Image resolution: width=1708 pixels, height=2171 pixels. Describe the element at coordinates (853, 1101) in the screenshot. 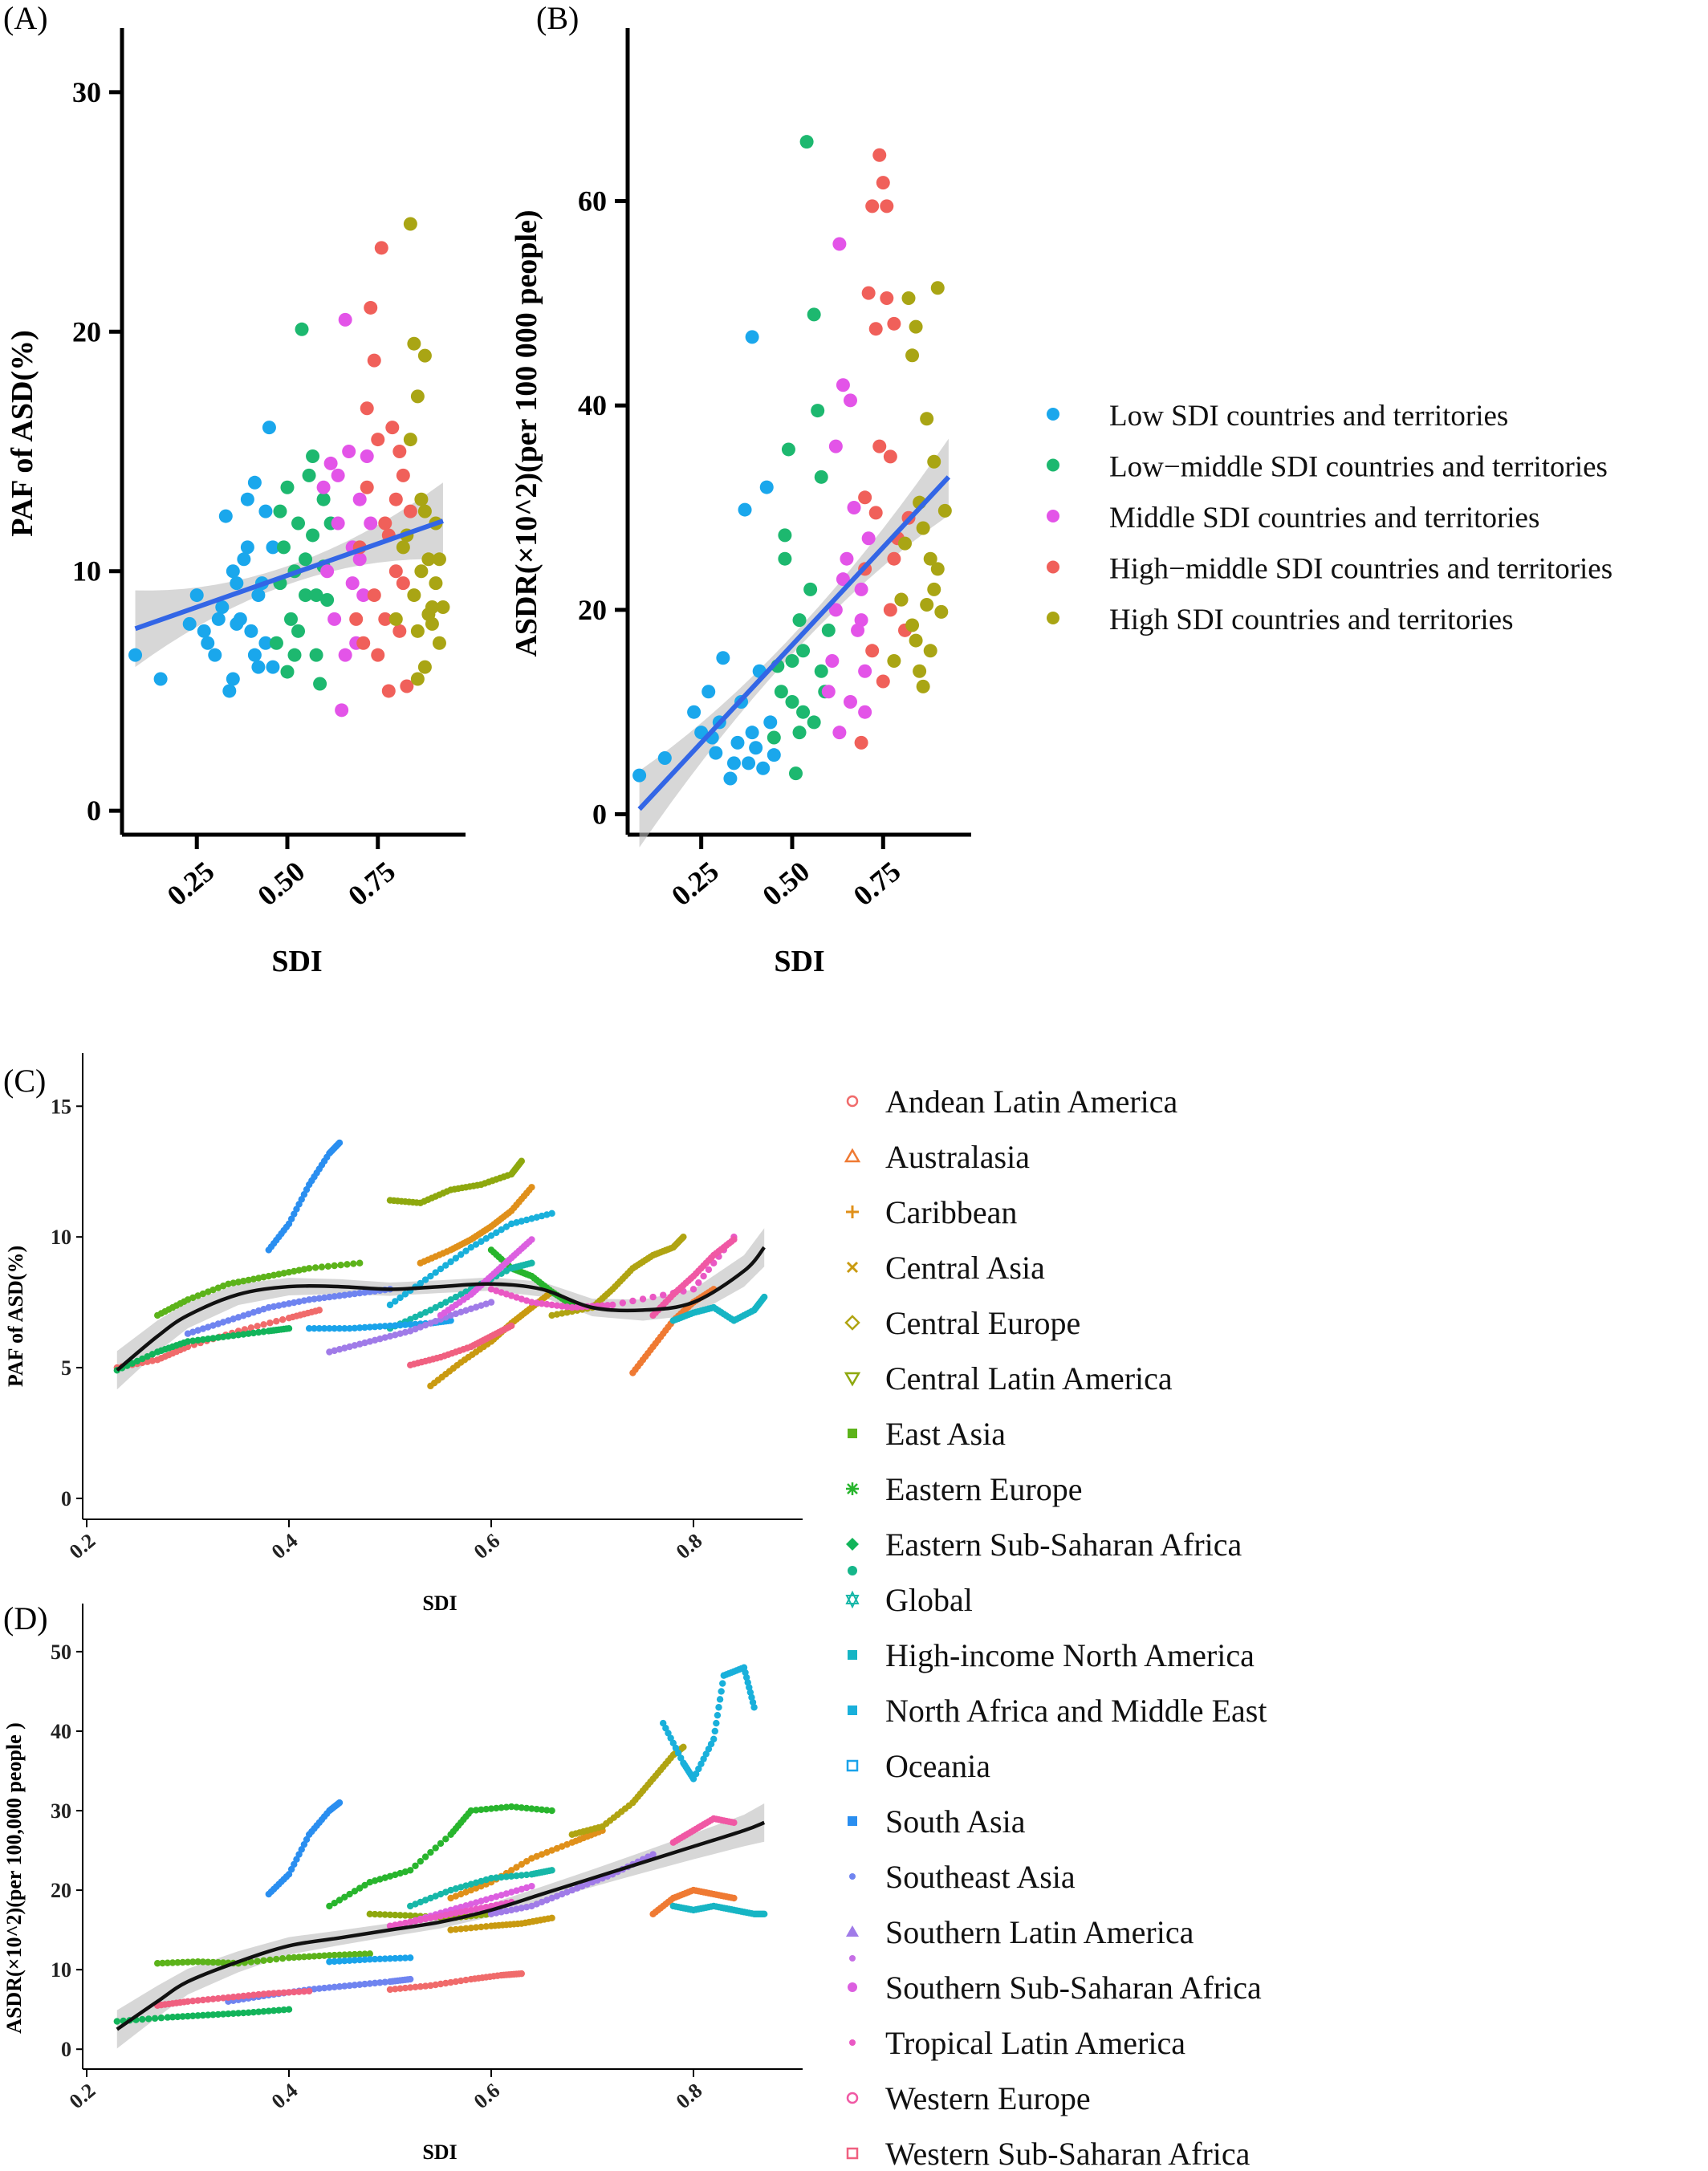

I see `circle-open-icon` at that location.